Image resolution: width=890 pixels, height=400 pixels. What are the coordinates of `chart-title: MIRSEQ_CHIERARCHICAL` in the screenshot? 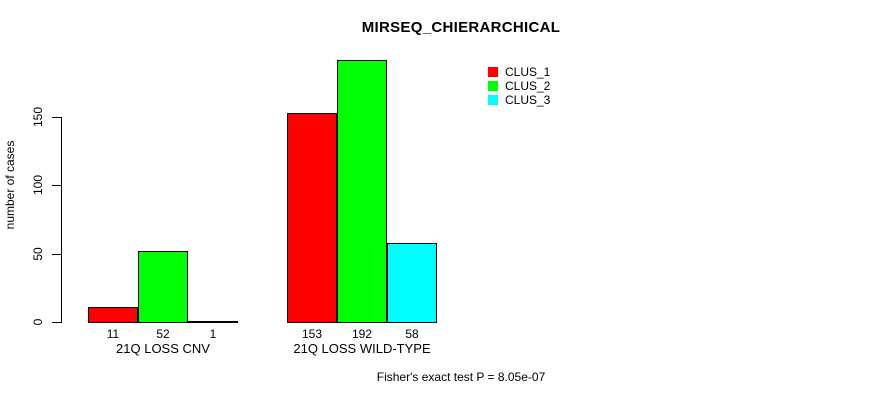 It's located at (461, 27).